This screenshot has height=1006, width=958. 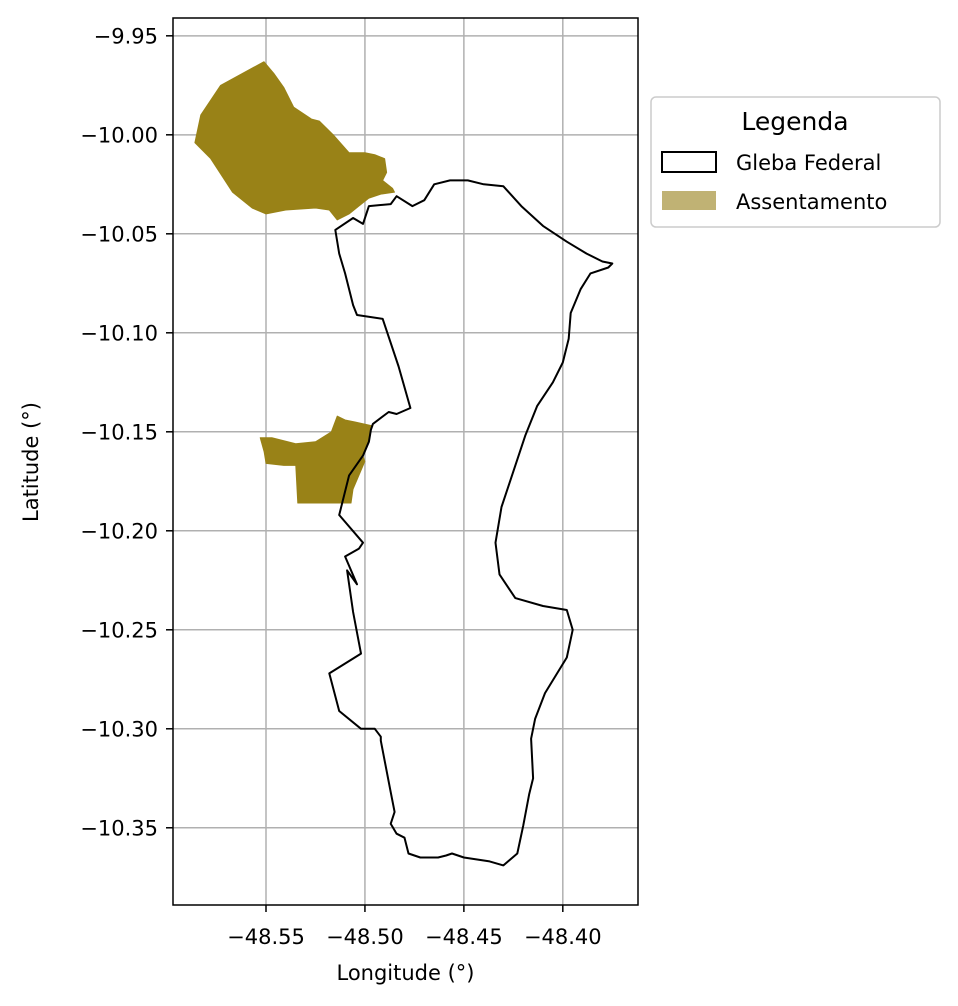 What do you see at coordinates (31, 462) in the screenshot?
I see `y-axis-label: Latitude (°)` at bounding box center [31, 462].